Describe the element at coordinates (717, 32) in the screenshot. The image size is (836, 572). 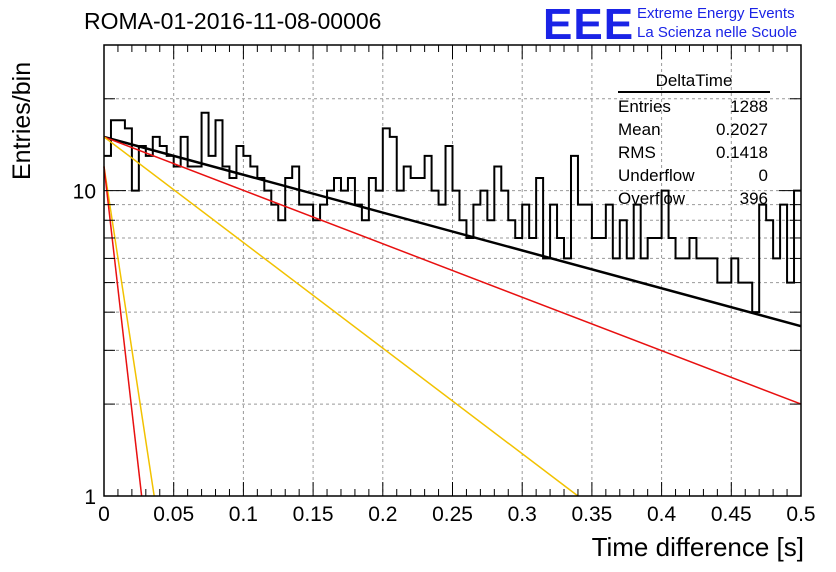
I see `logo-line-2: La Scienza nelle Scuole` at that location.